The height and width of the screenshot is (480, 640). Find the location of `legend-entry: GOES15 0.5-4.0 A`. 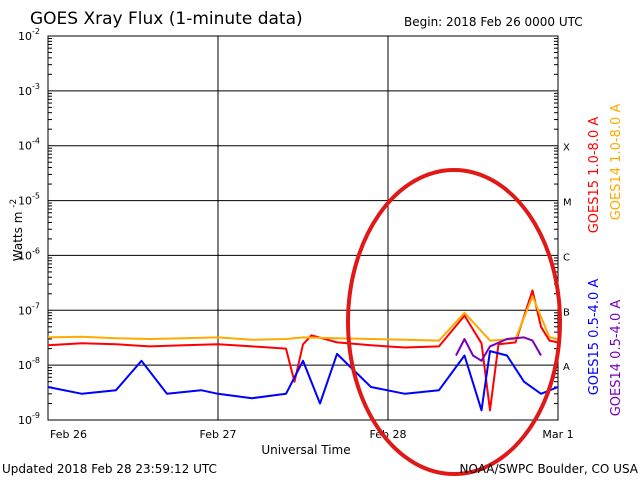

legend-entry: GOES15 0.5-4.0 A is located at coordinates (594, 337).